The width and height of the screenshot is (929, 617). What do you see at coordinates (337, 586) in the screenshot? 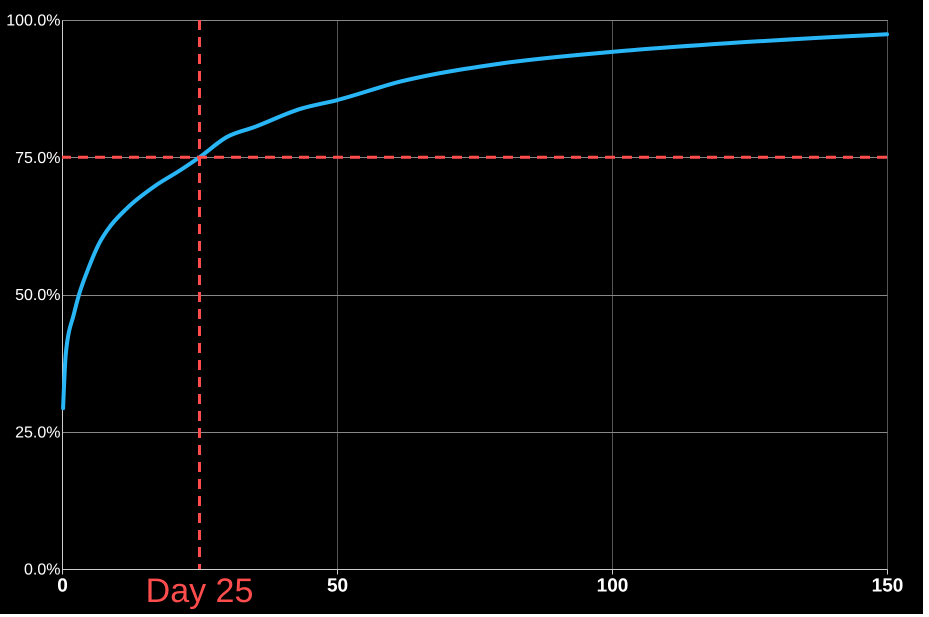
I see `x-tick-label: 50` at bounding box center [337, 586].